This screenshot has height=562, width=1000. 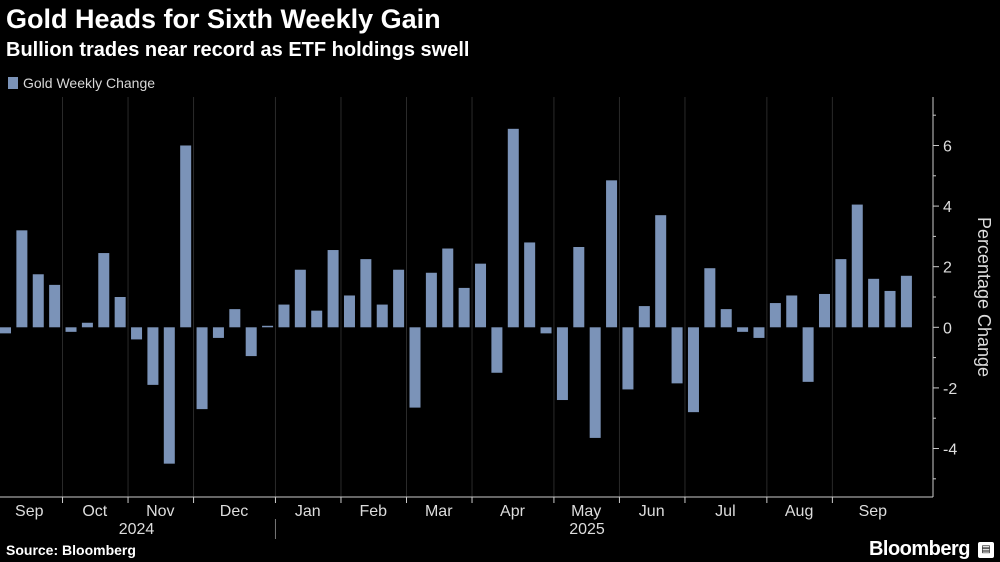 What do you see at coordinates (950, 450) in the screenshot?
I see `y-tick-label: -4` at bounding box center [950, 450].